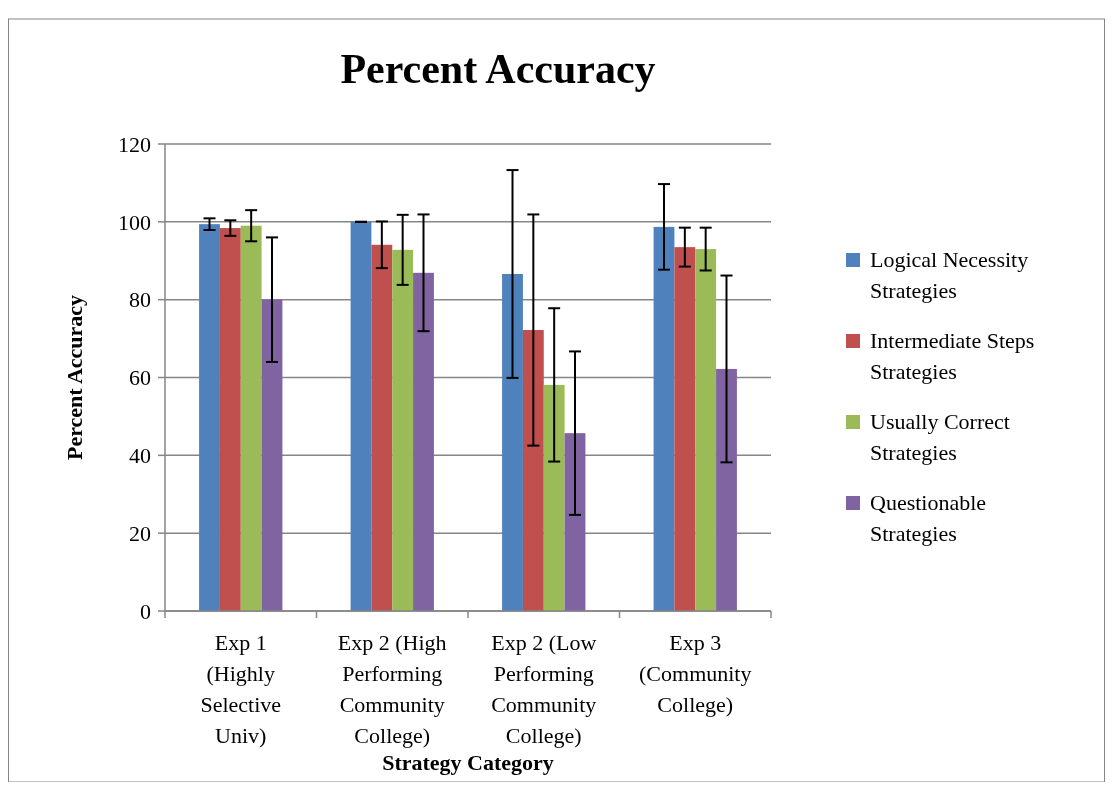 The height and width of the screenshot is (790, 1113). Describe the element at coordinates (134, 144) in the screenshot. I see `y-tick-label: 120` at that location.